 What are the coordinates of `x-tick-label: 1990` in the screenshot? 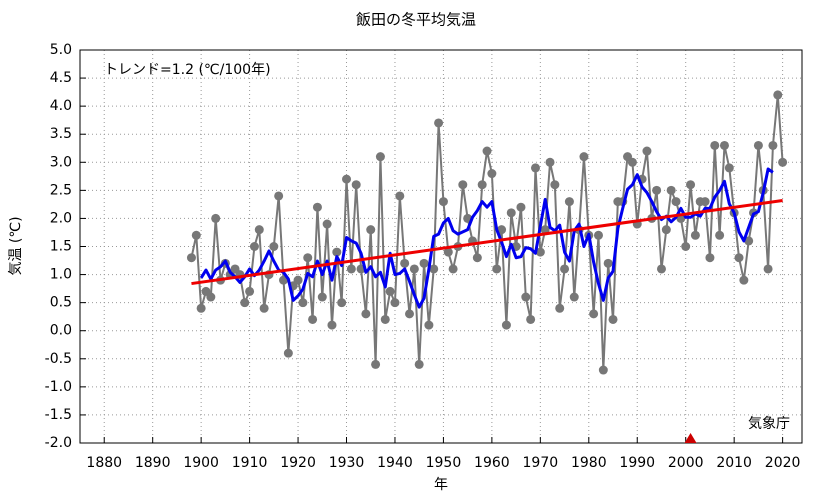 It's located at (637, 463).